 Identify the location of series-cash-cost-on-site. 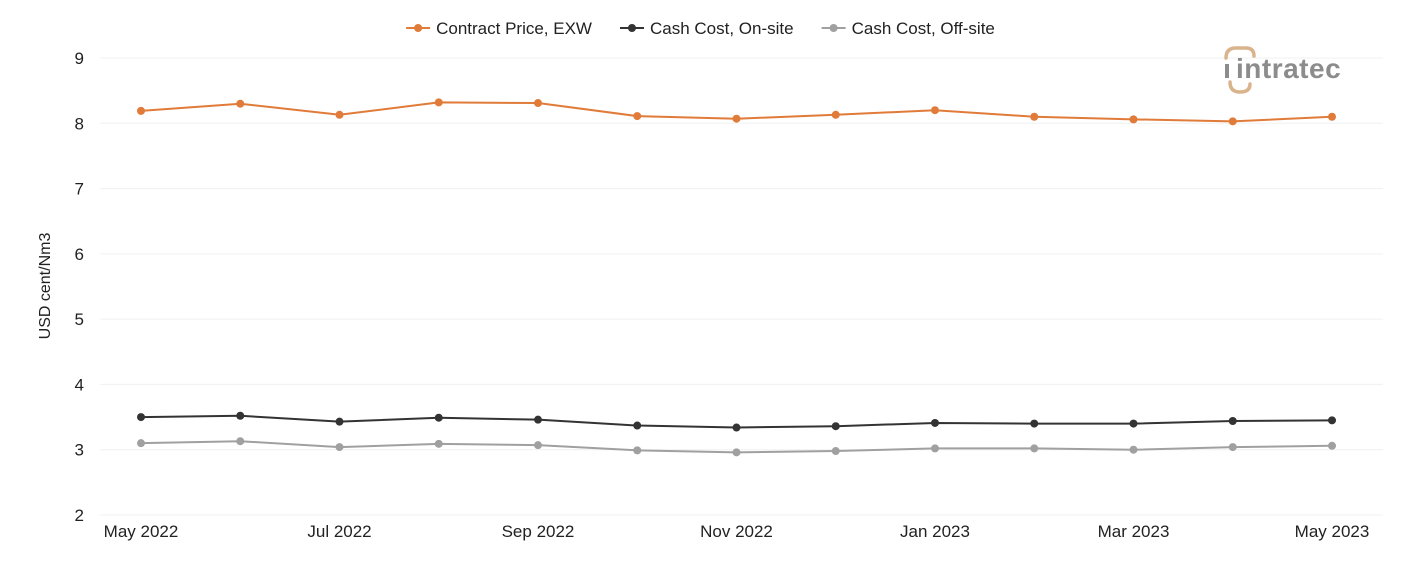
(736, 421).